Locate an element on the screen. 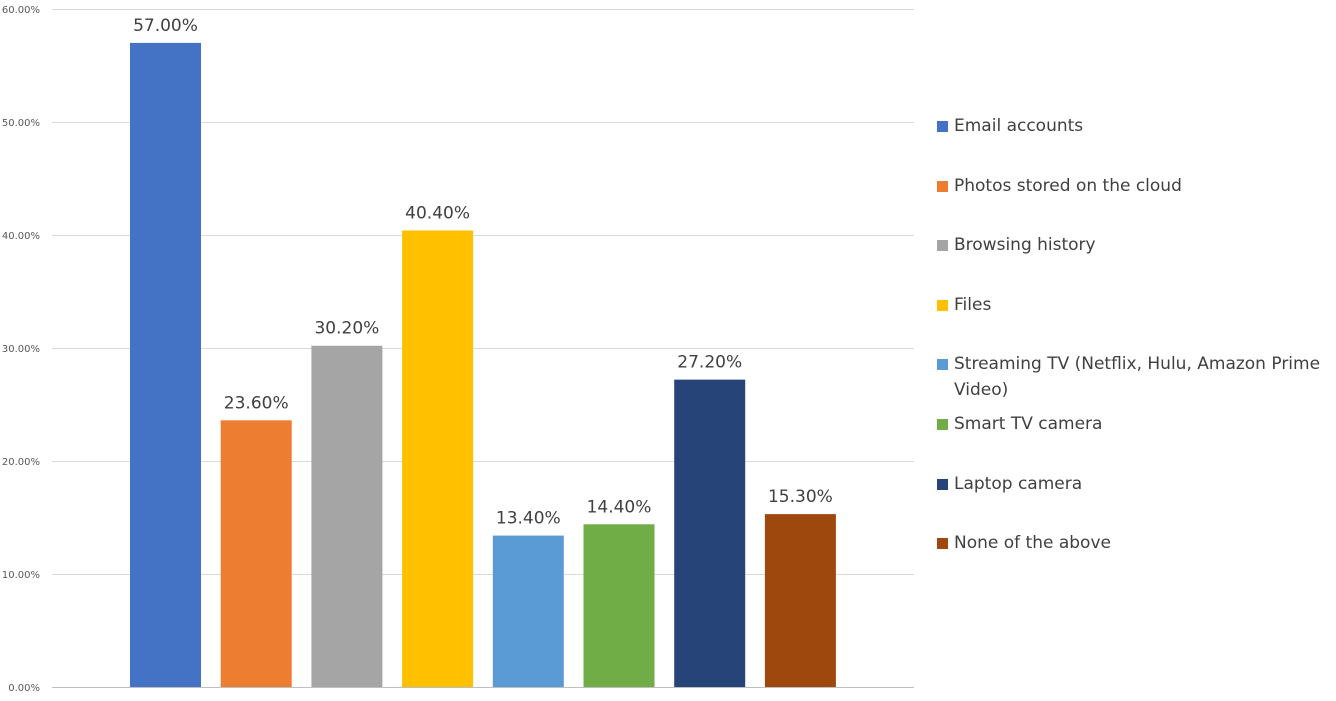 Image resolution: width=1336 pixels, height=701 pixels. data-label: 15.30% is located at coordinates (800, 497).